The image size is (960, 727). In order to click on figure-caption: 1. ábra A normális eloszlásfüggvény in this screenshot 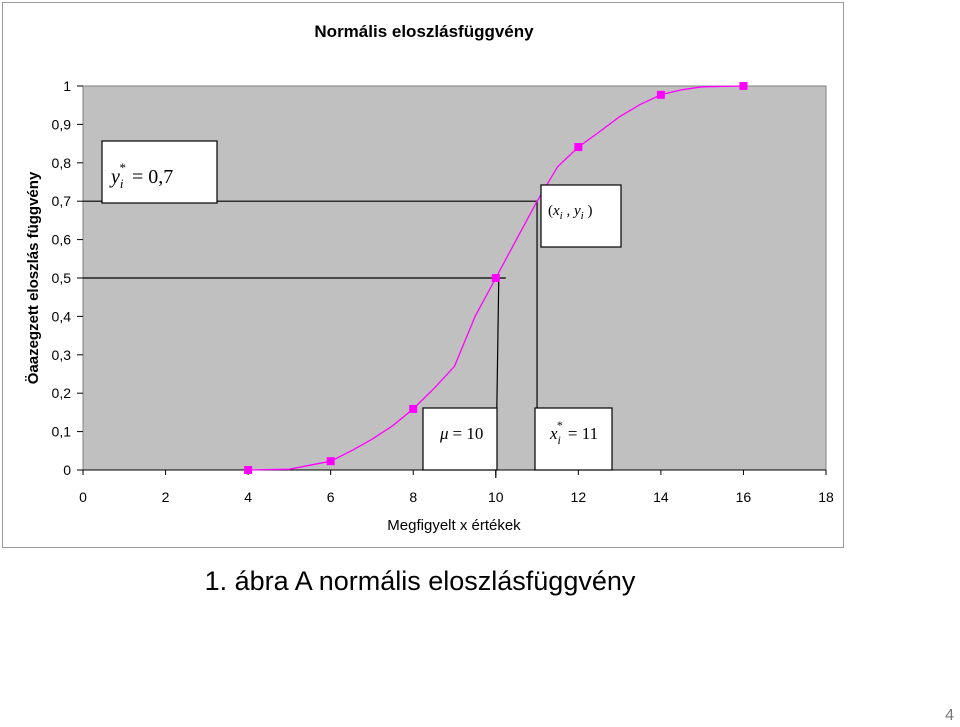, I will do `click(420, 581)`.